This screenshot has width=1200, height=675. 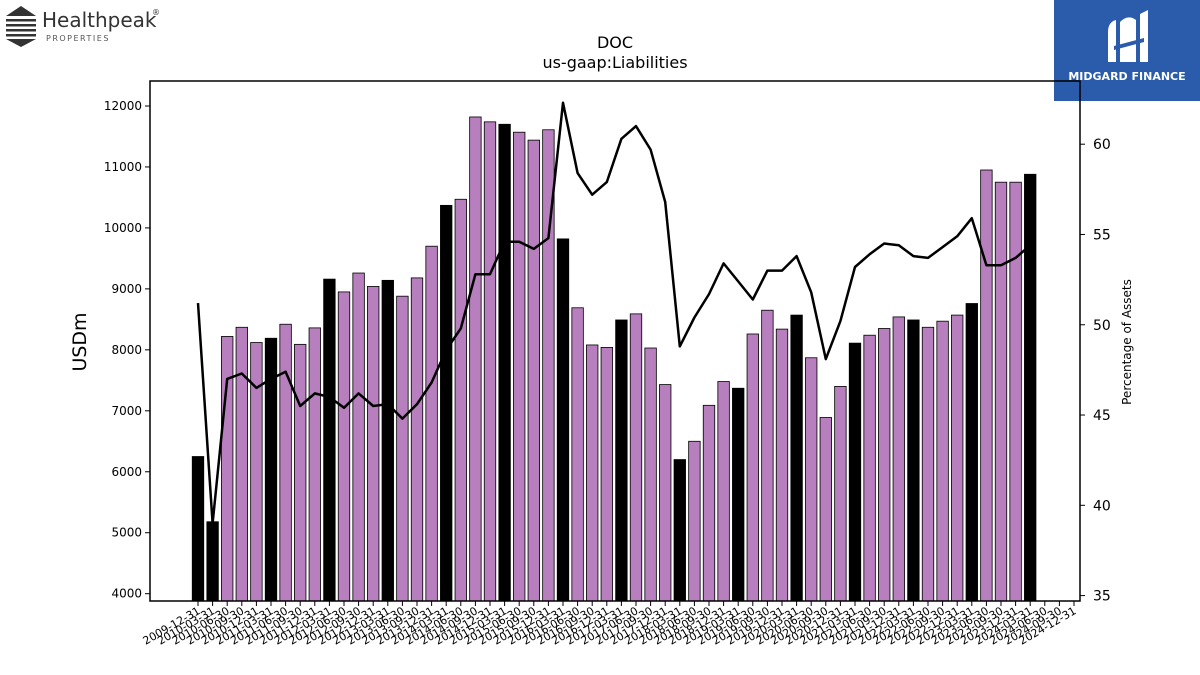 I want to click on y-tick-label: 5000, so click(x=126, y=533).